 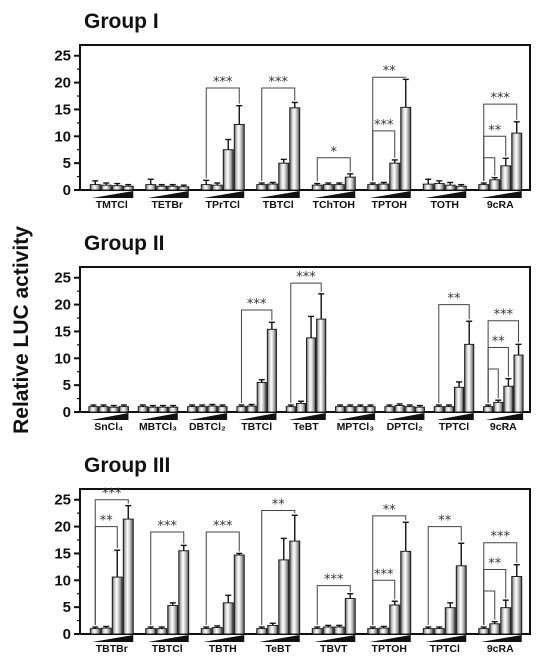 What do you see at coordinates (67, 634) in the screenshot?
I see `y-tick-label: 0` at bounding box center [67, 634].